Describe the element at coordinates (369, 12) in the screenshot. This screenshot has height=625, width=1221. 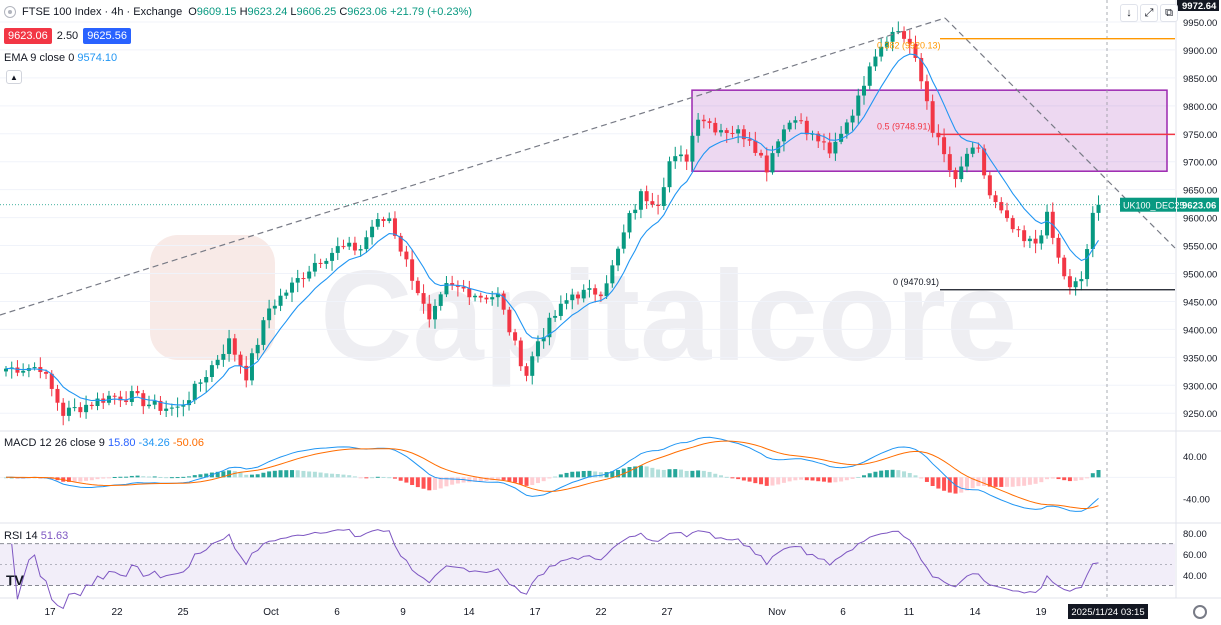
I see `ohlc-value: 9623.06` at that location.